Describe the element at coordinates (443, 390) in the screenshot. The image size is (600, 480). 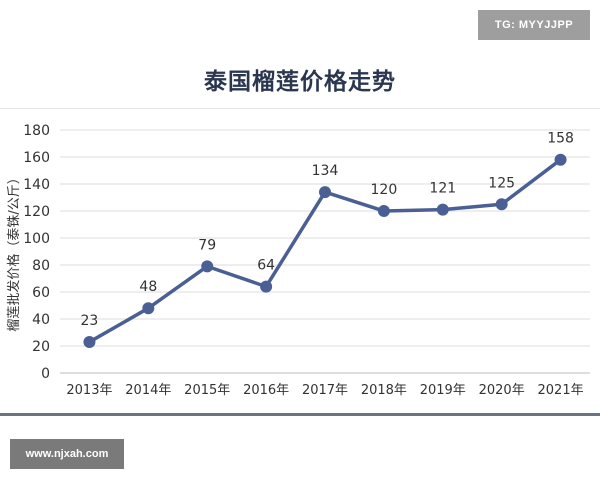
I see `x-tick-label: 2019年` at that location.